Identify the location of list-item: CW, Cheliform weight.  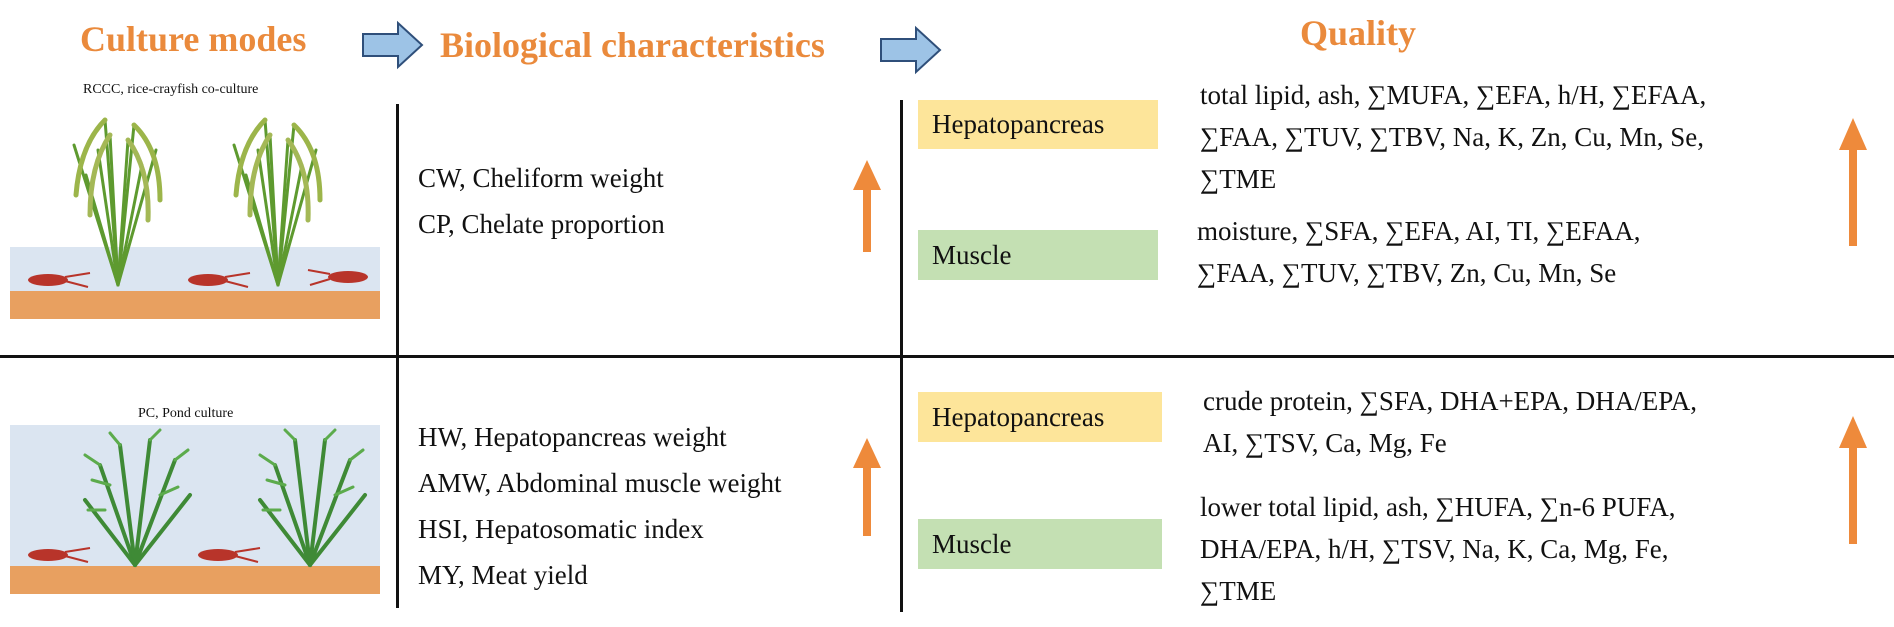
(541, 178).